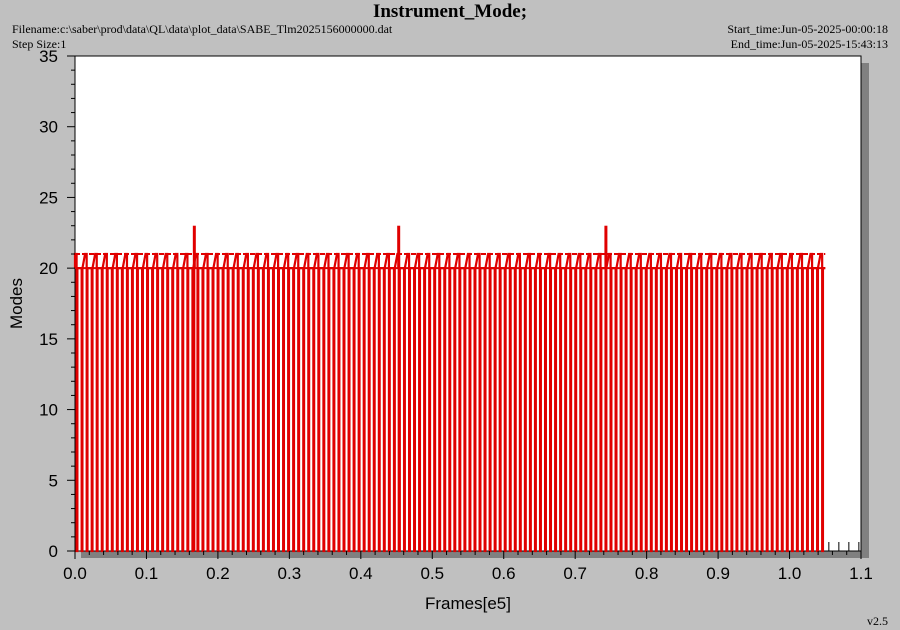 The width and height of the screenshot is (900, 630). I want to click on chart-title: Instrument_Mode;, so click(450, 11).